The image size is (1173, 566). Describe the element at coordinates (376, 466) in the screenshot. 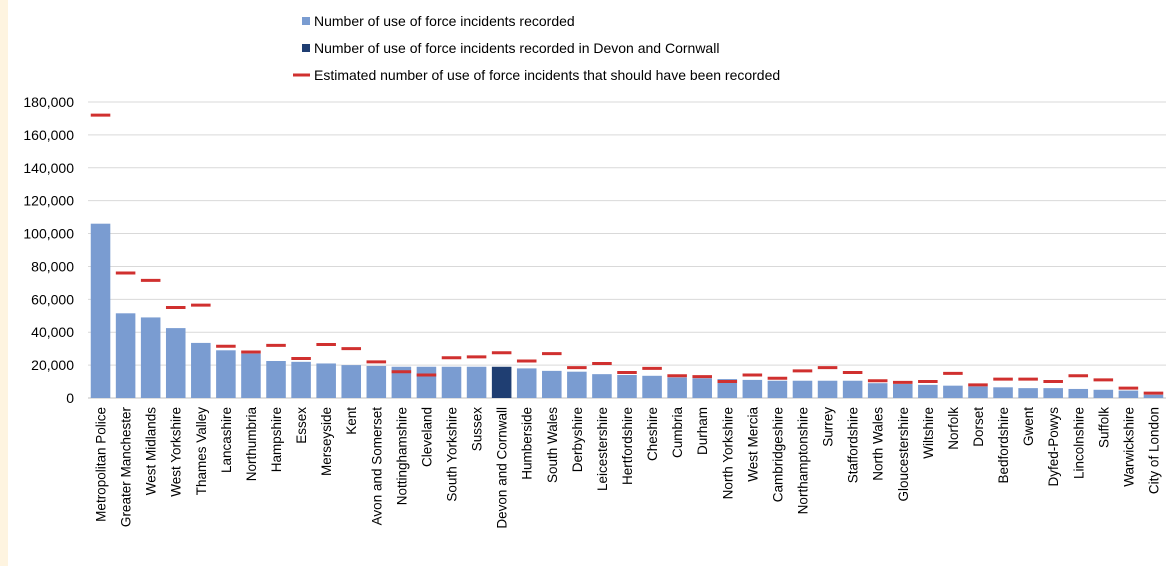

I see `category-label: Avon and Somerset` at that location.